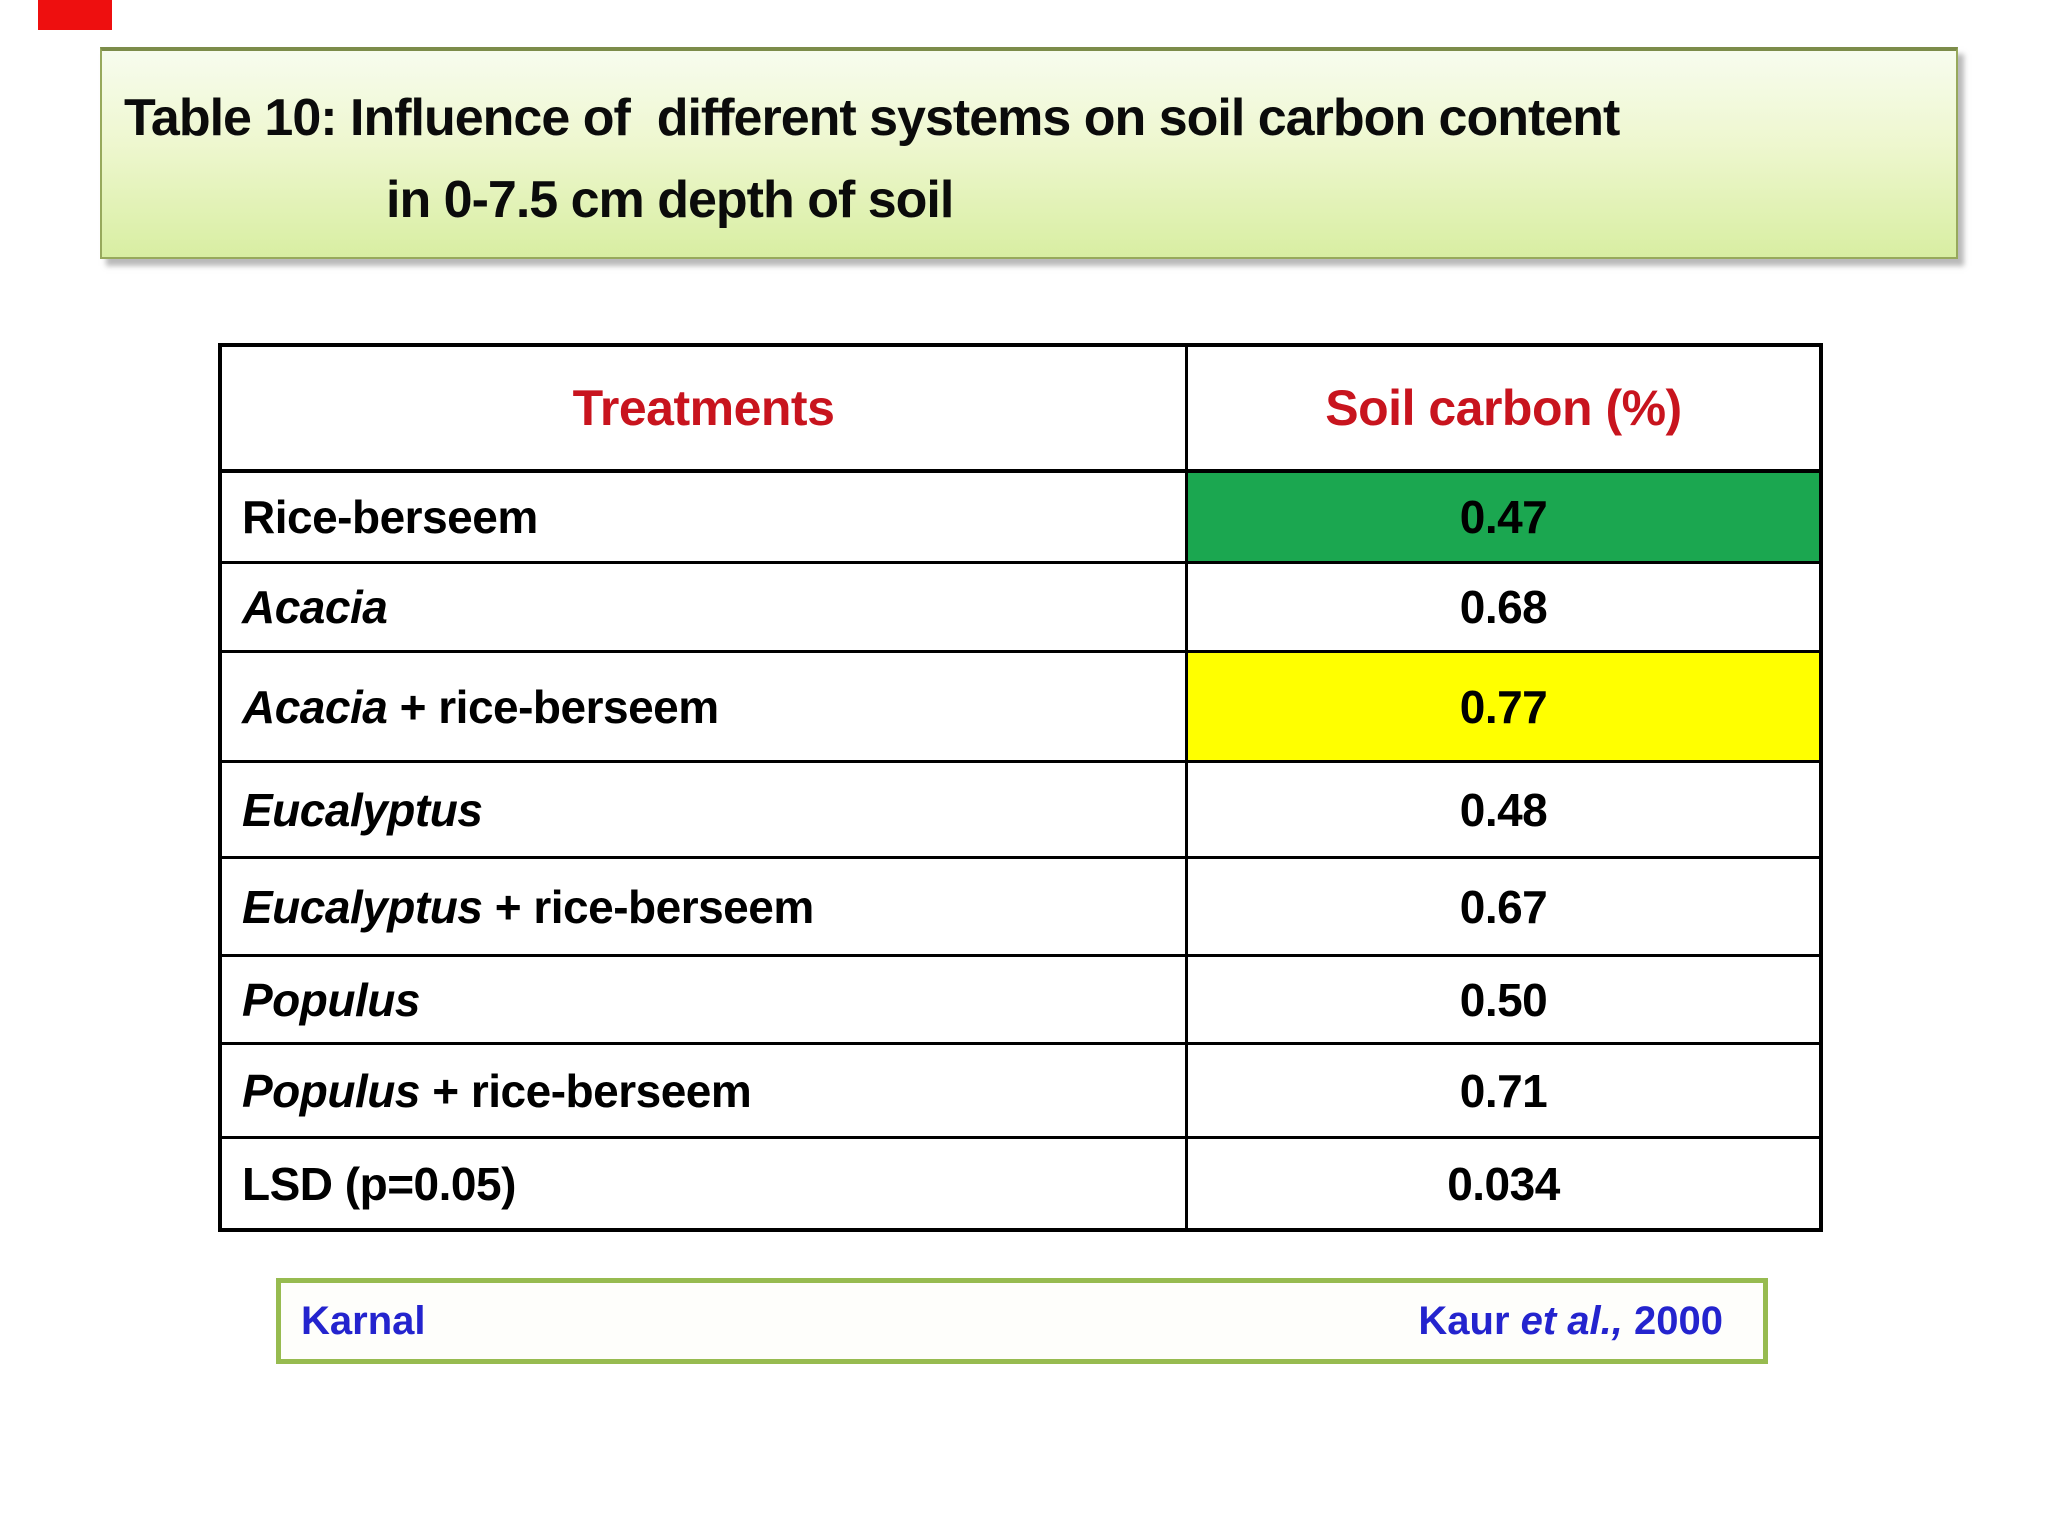  Describe the element at coordinates (1503, 706) in the screenshot. I see `value-cell-highlight-yellow: 0.77` at that location.